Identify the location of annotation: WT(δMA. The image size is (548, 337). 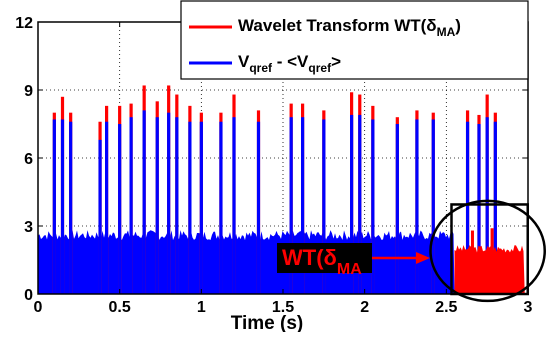
(353, 260).